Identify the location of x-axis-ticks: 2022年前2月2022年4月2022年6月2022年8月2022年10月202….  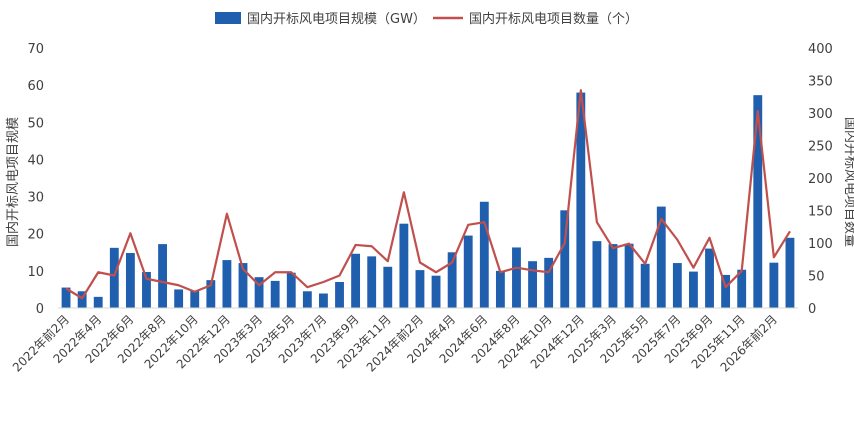
(394, 343).